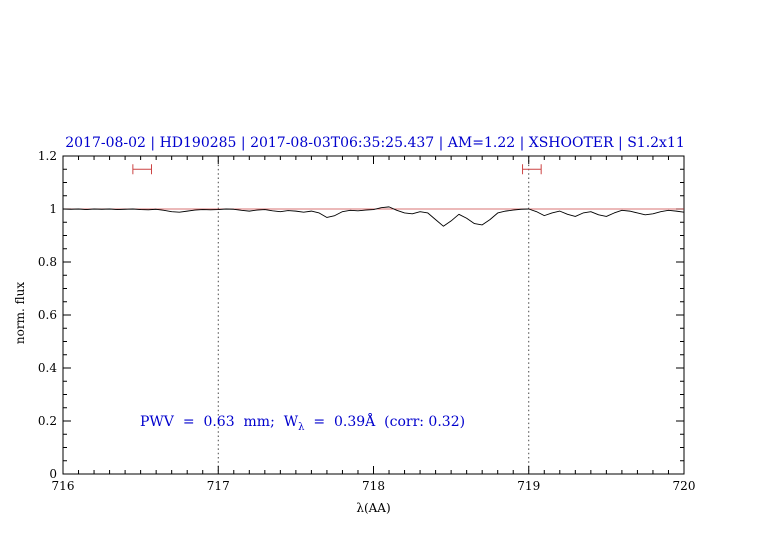 This screenshot has height=542, width=782. I want to click on y-tick-label: 1, so click(53, 209).